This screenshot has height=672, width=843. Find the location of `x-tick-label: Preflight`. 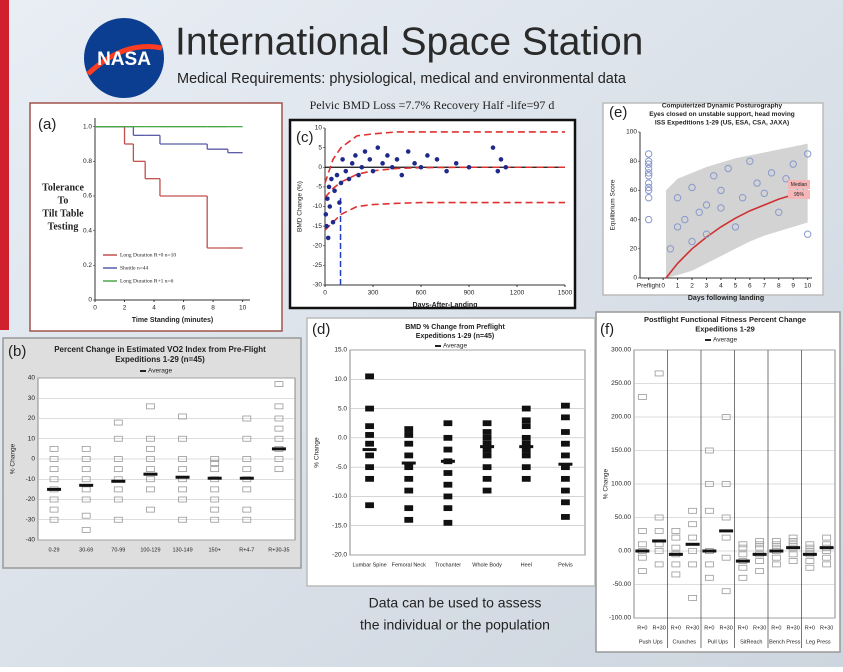

x-tick-label: Preflight is located at coordinates (649, 286).